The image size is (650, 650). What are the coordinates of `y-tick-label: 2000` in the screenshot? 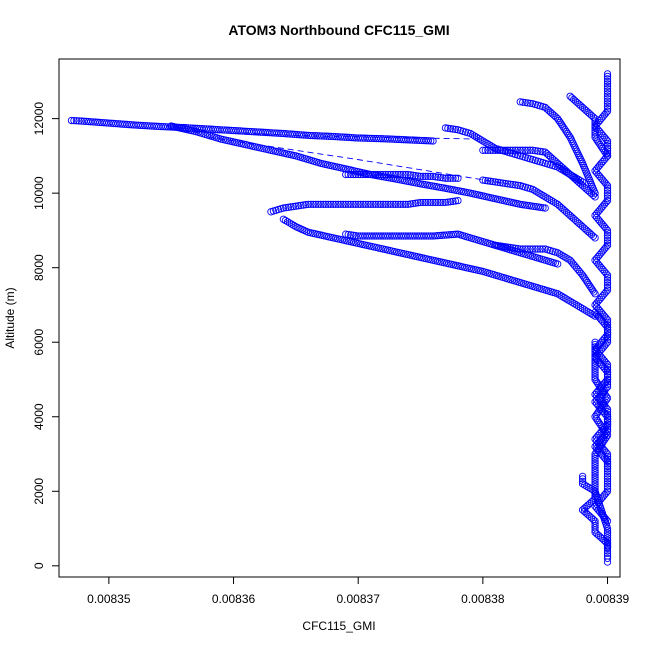 It's located at (39, 491).